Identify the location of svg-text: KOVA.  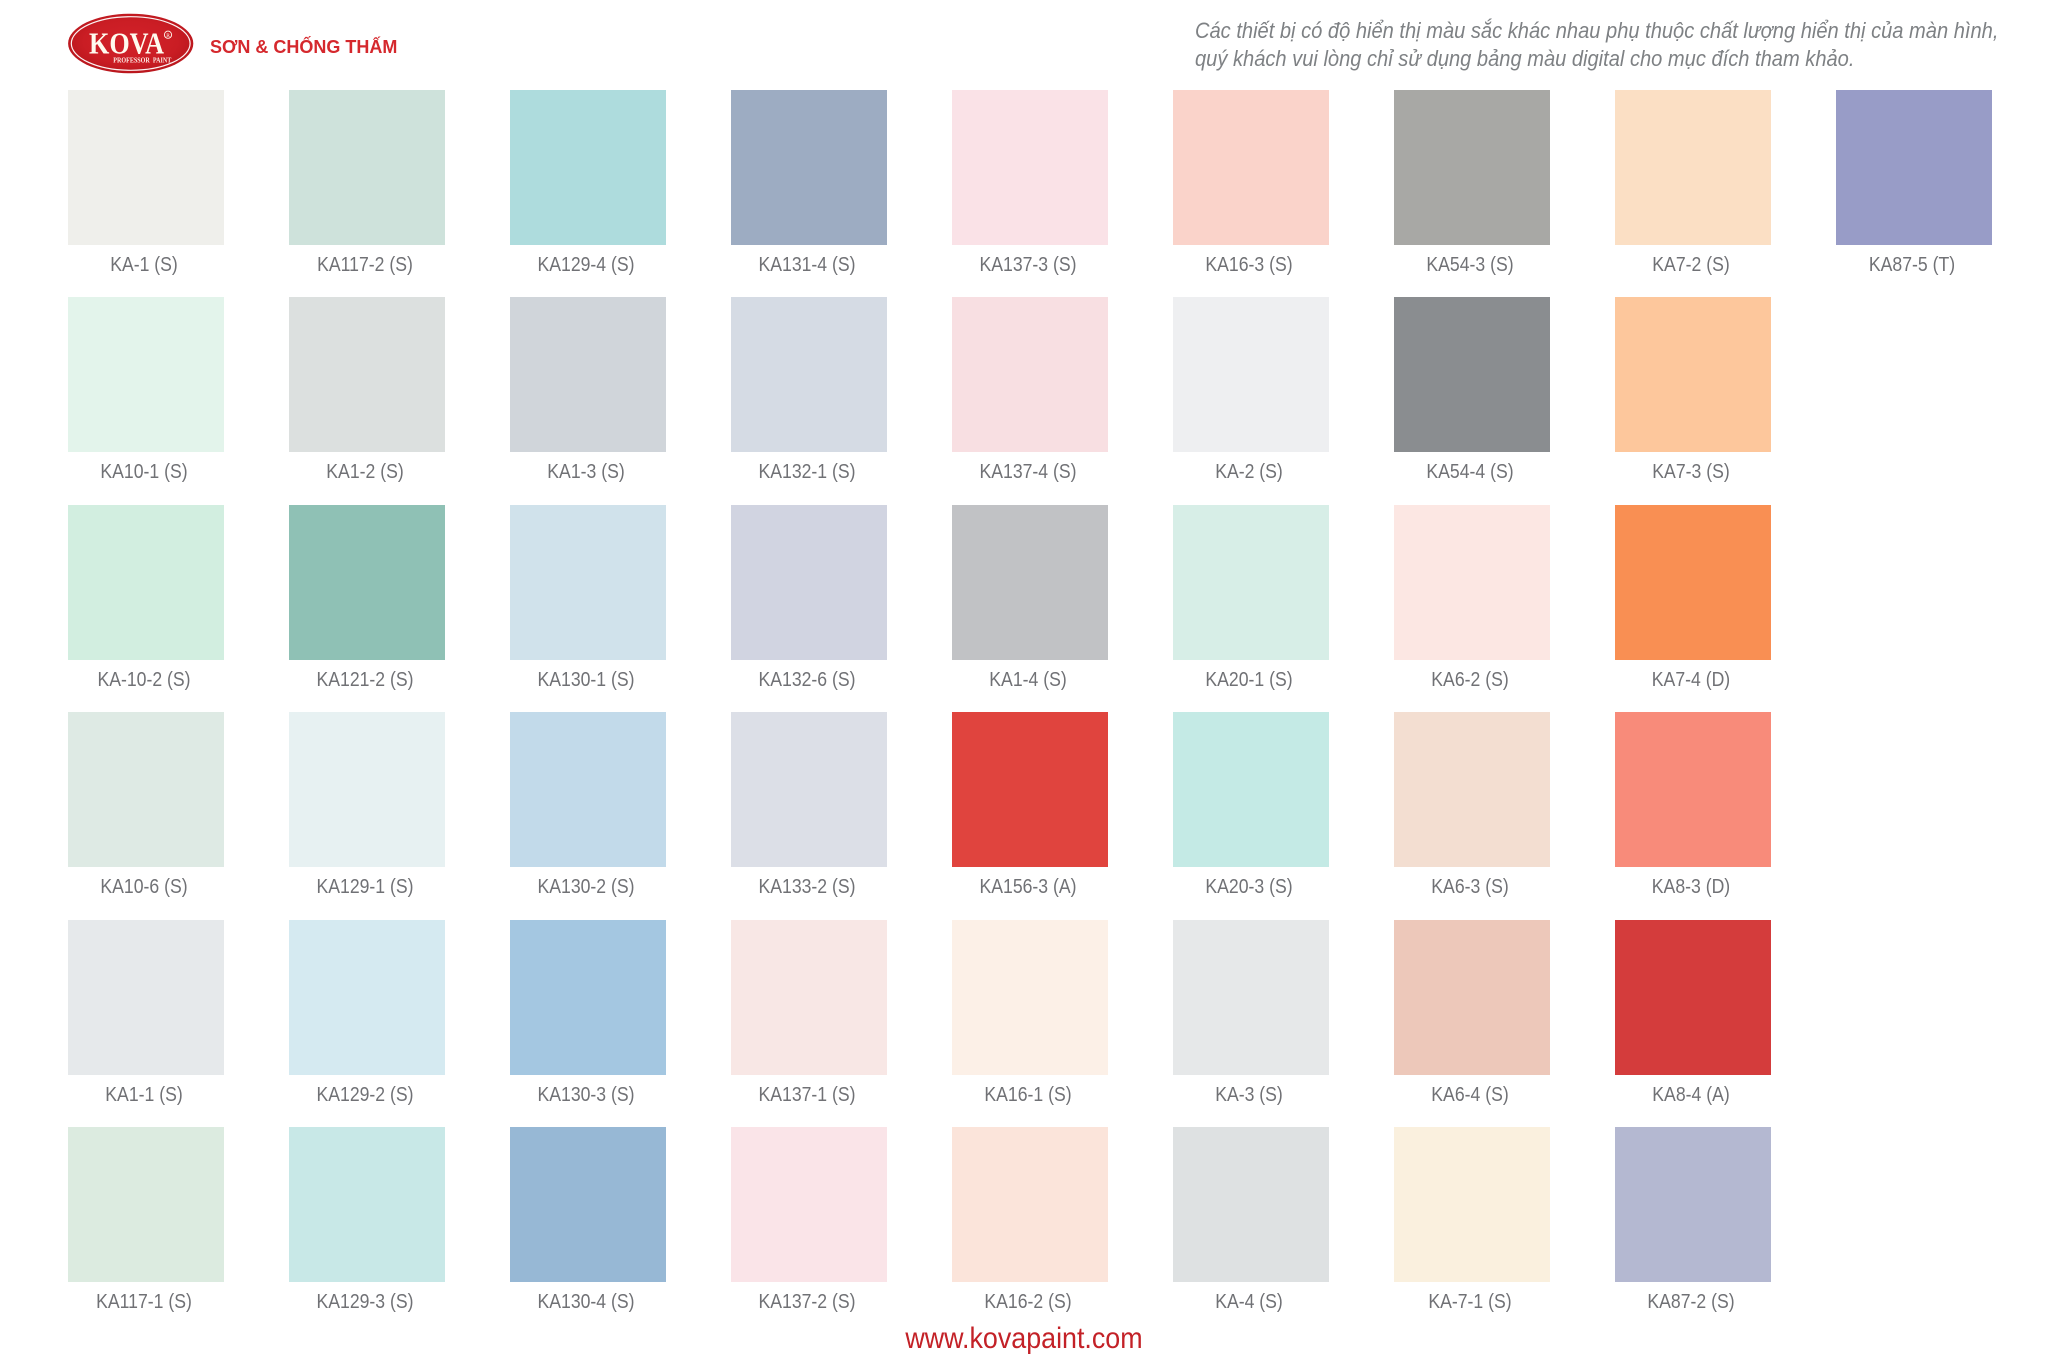
(127, 43).